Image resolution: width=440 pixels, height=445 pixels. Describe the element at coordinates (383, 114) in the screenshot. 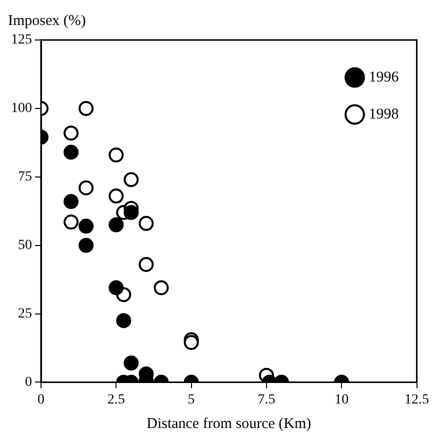

I see `legend-label: 1998` at that location.